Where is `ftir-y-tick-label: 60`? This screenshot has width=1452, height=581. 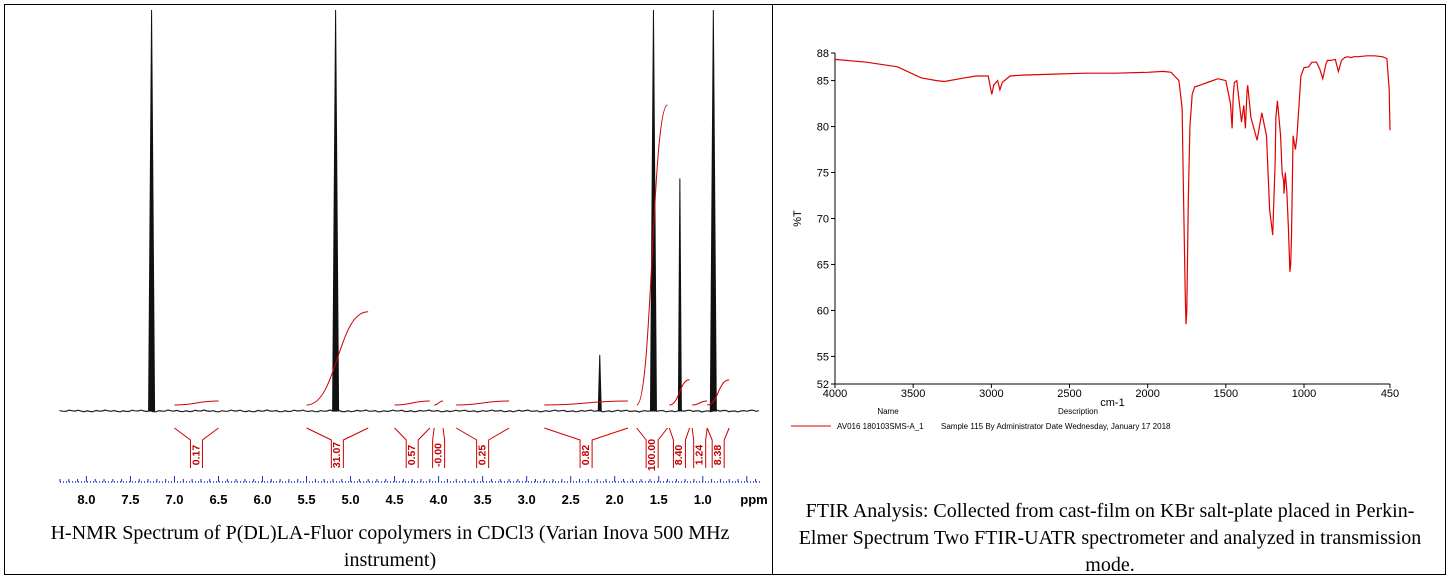
ftir-y-tick-label: 60 is located at coordinates (823, 311).